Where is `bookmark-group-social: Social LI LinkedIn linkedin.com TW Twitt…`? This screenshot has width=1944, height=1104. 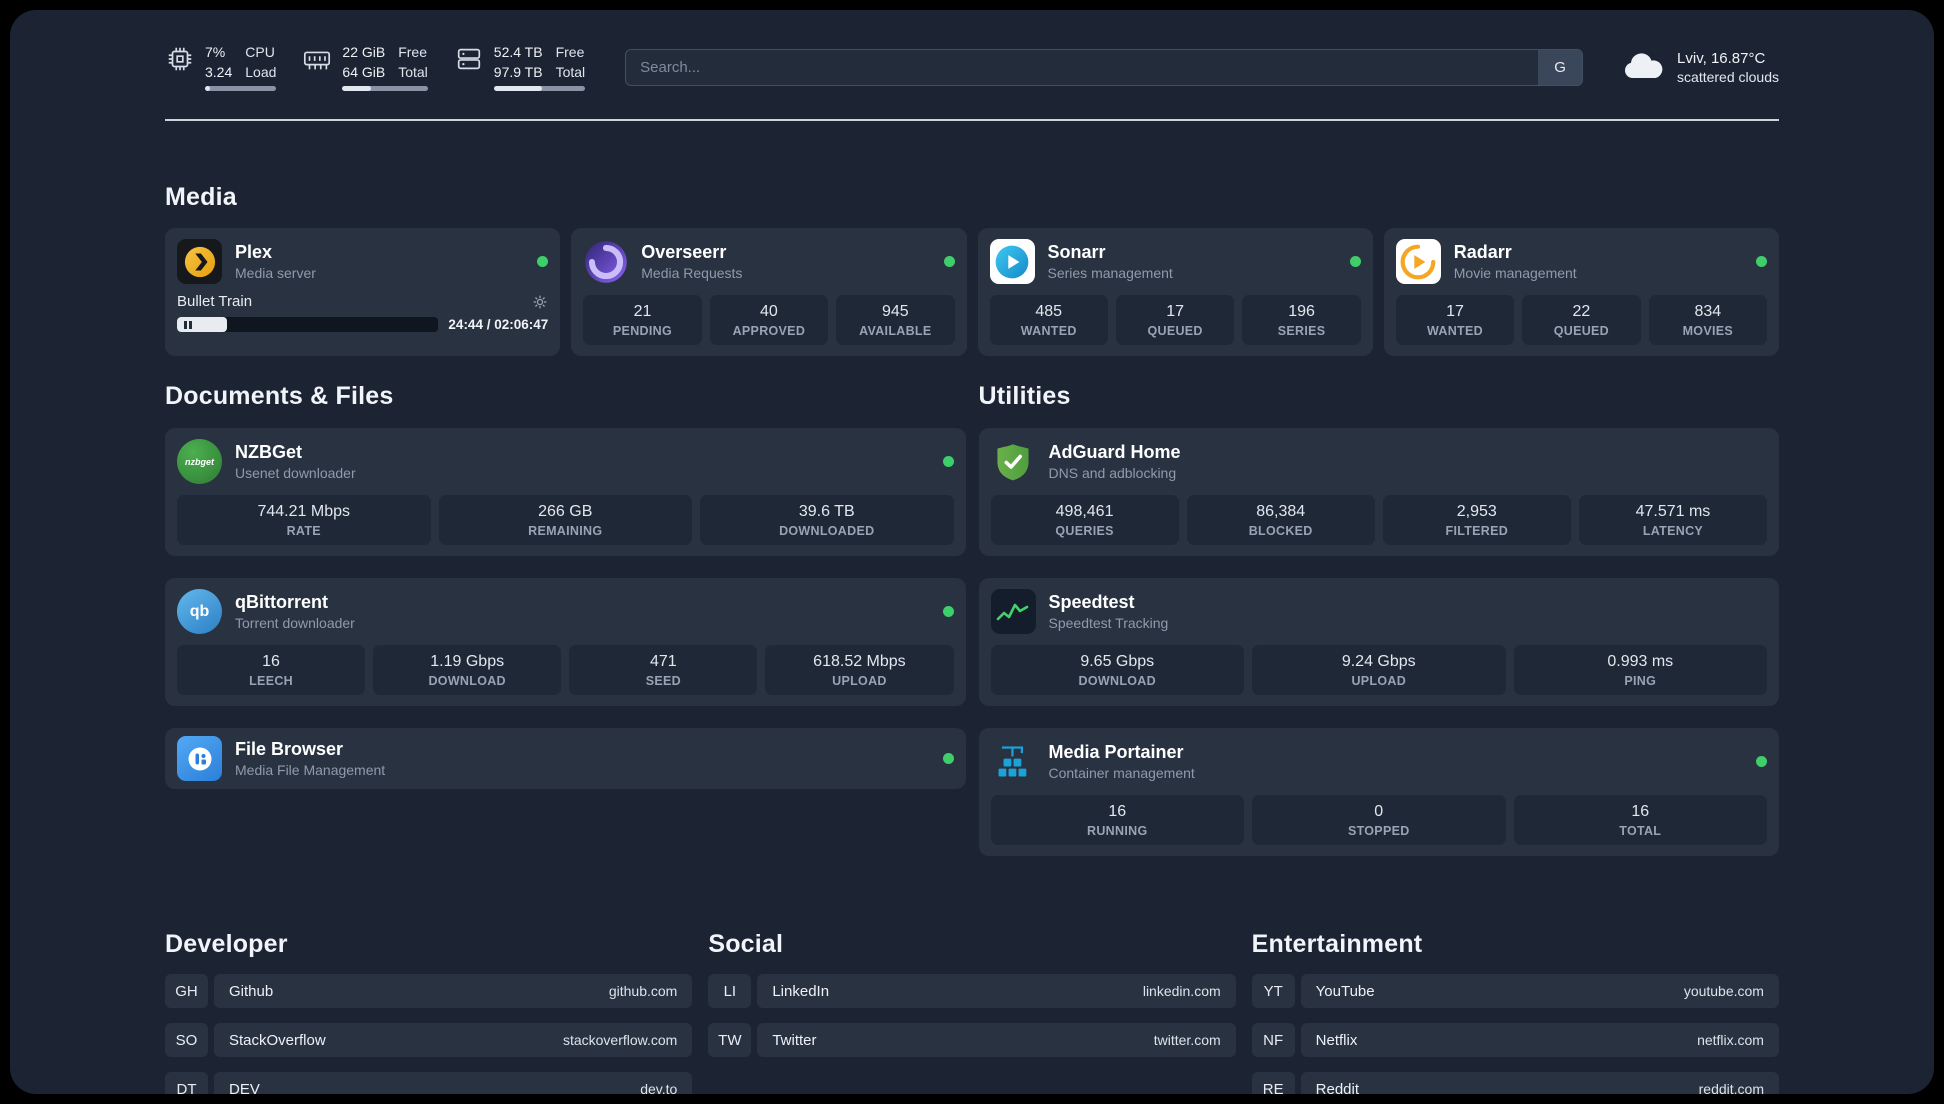
bookmark-group-social: Social LI LinkedIn linkedin.com TW Twitt… is located at coordinates (972, 1012).